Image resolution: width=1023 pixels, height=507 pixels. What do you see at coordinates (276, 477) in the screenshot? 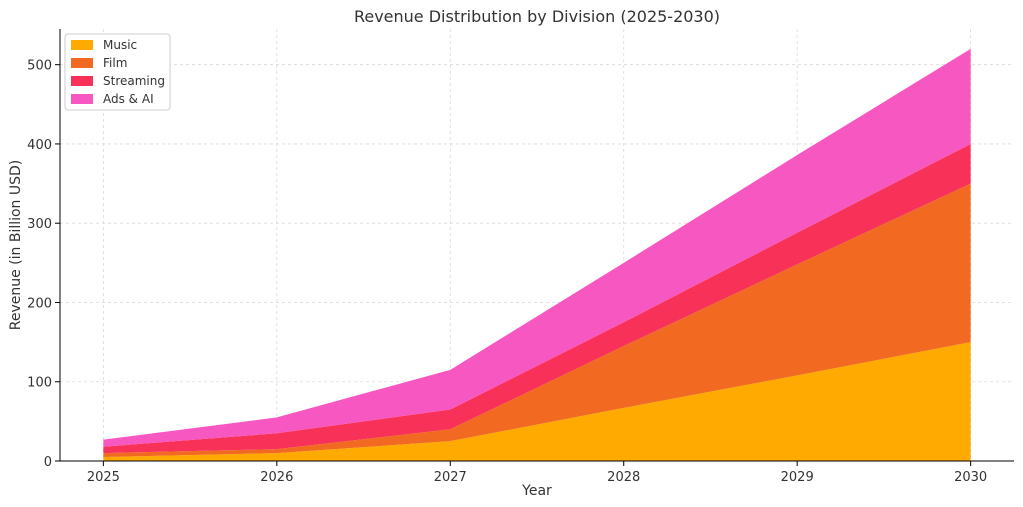
I see `x-tick-label: 2026` at bounding box center [276, 477].